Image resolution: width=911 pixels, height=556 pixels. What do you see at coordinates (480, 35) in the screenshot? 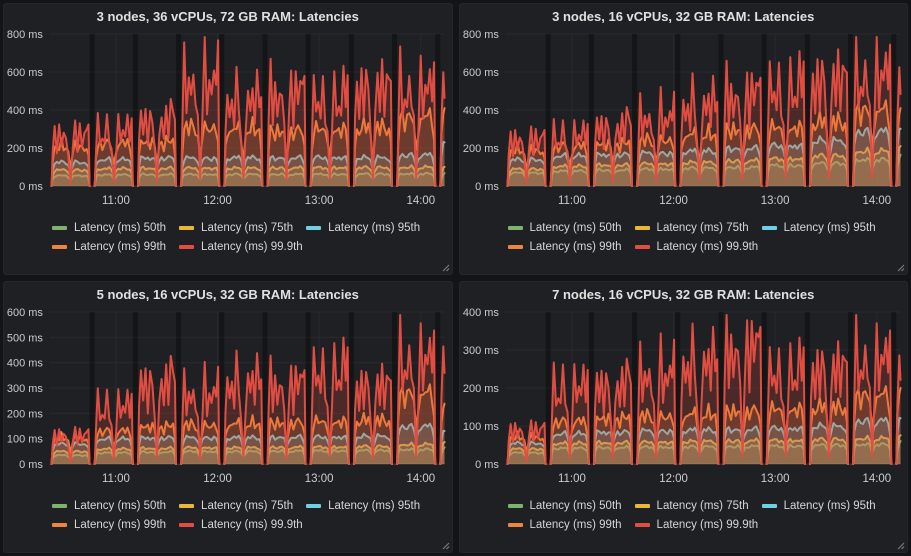
I see `svg-text: 800 ms` at bounding box center [480, 35].